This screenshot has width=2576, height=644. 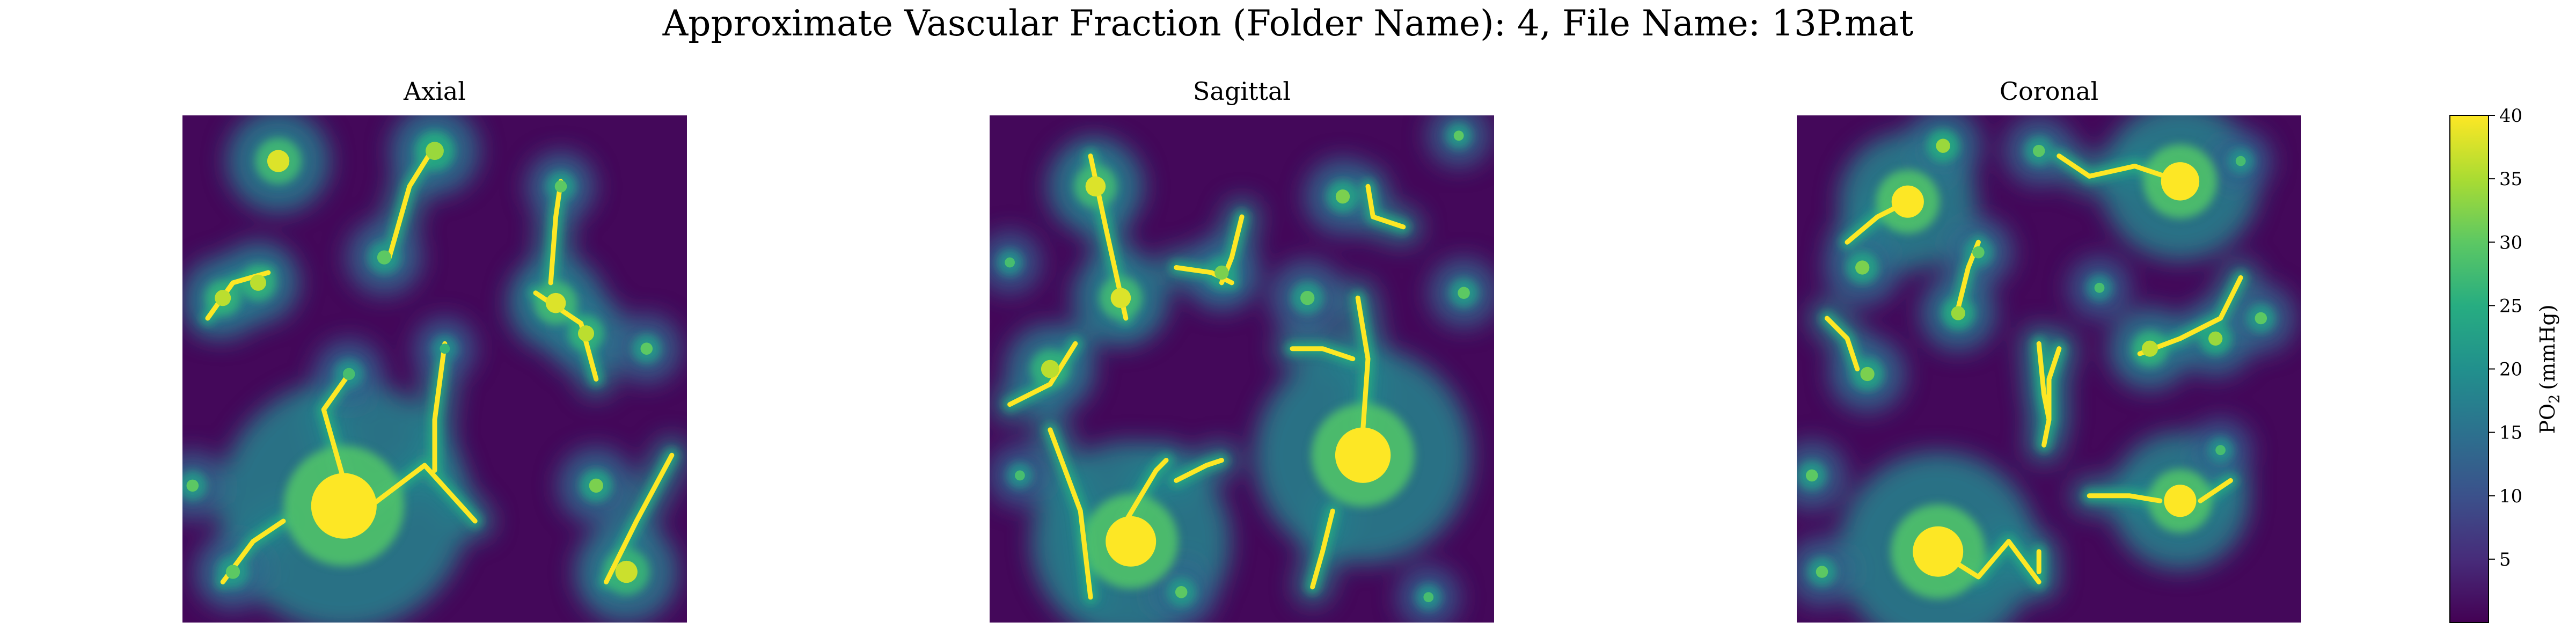 I want to click on colorbar: 5 10 15 20 25 30 35 40 PO2 (mmHg), so click(x=2506, y=364).